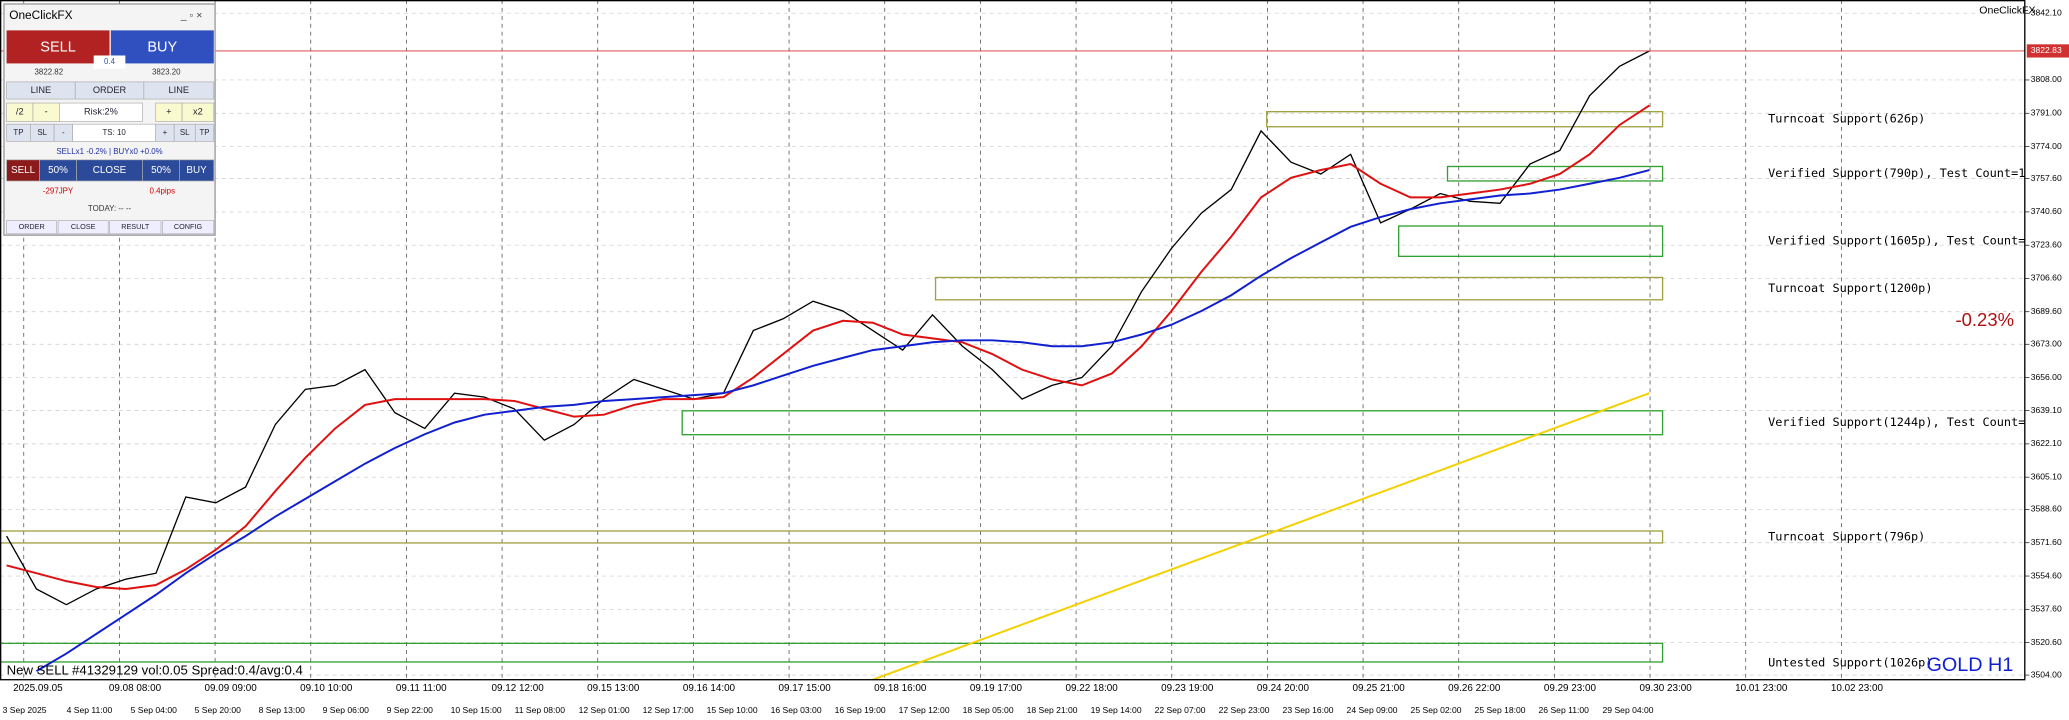  Describe the element at coordinates (2046, 12) in the screenshot. I see `y-tick-label: 3842.10` at that location.